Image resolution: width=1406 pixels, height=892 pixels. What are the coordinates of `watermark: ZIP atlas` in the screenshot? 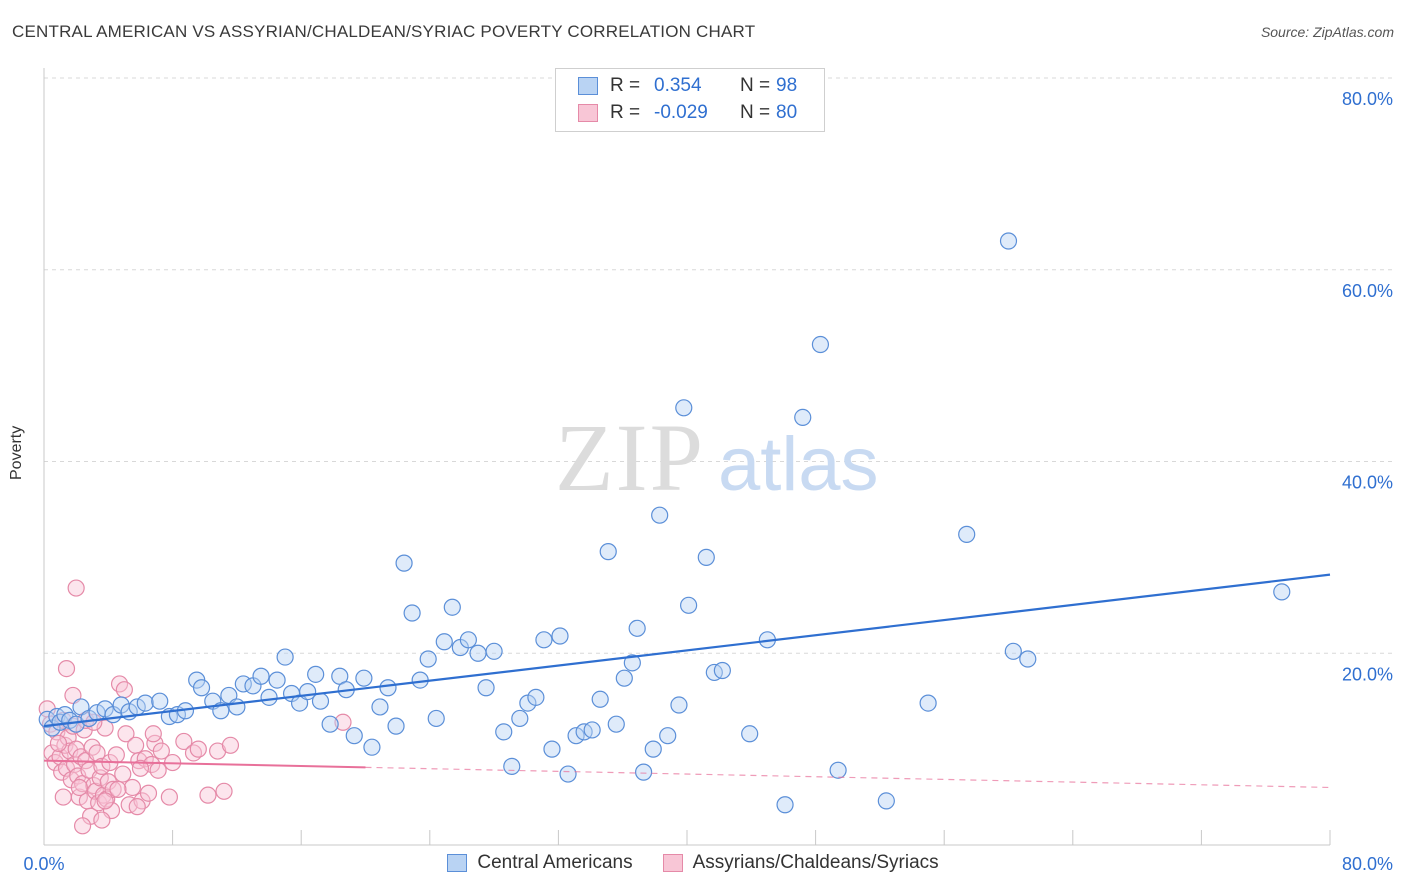 It's located at (717, 457).